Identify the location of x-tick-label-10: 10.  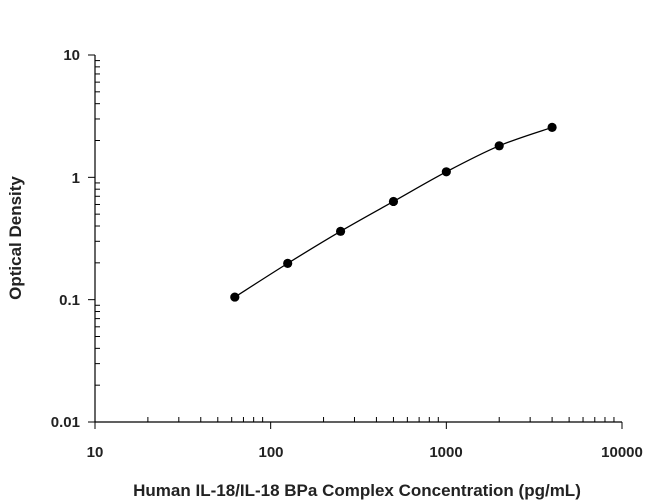
(95, 452).